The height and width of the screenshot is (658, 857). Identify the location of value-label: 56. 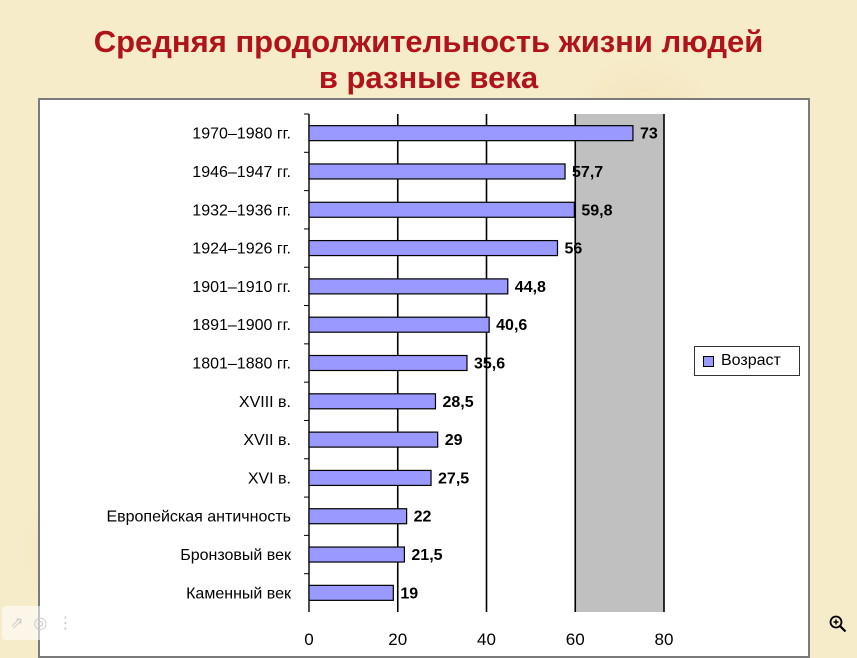
(574, 249).